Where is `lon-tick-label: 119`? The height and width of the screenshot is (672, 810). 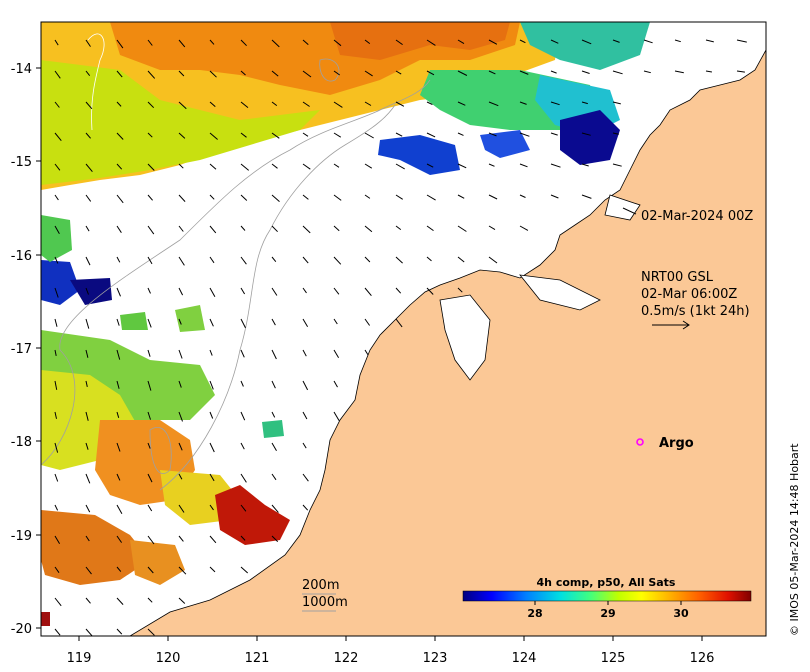
lon-tick-label: 119 is located at coordinates (79, 658).